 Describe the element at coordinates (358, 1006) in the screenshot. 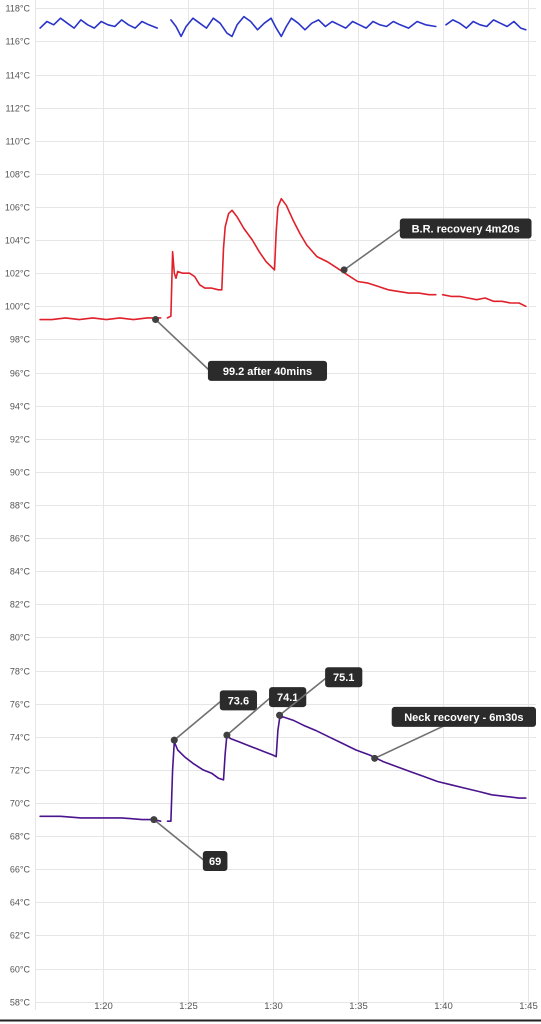

I see `x-tick-label: 1:35` at that location.